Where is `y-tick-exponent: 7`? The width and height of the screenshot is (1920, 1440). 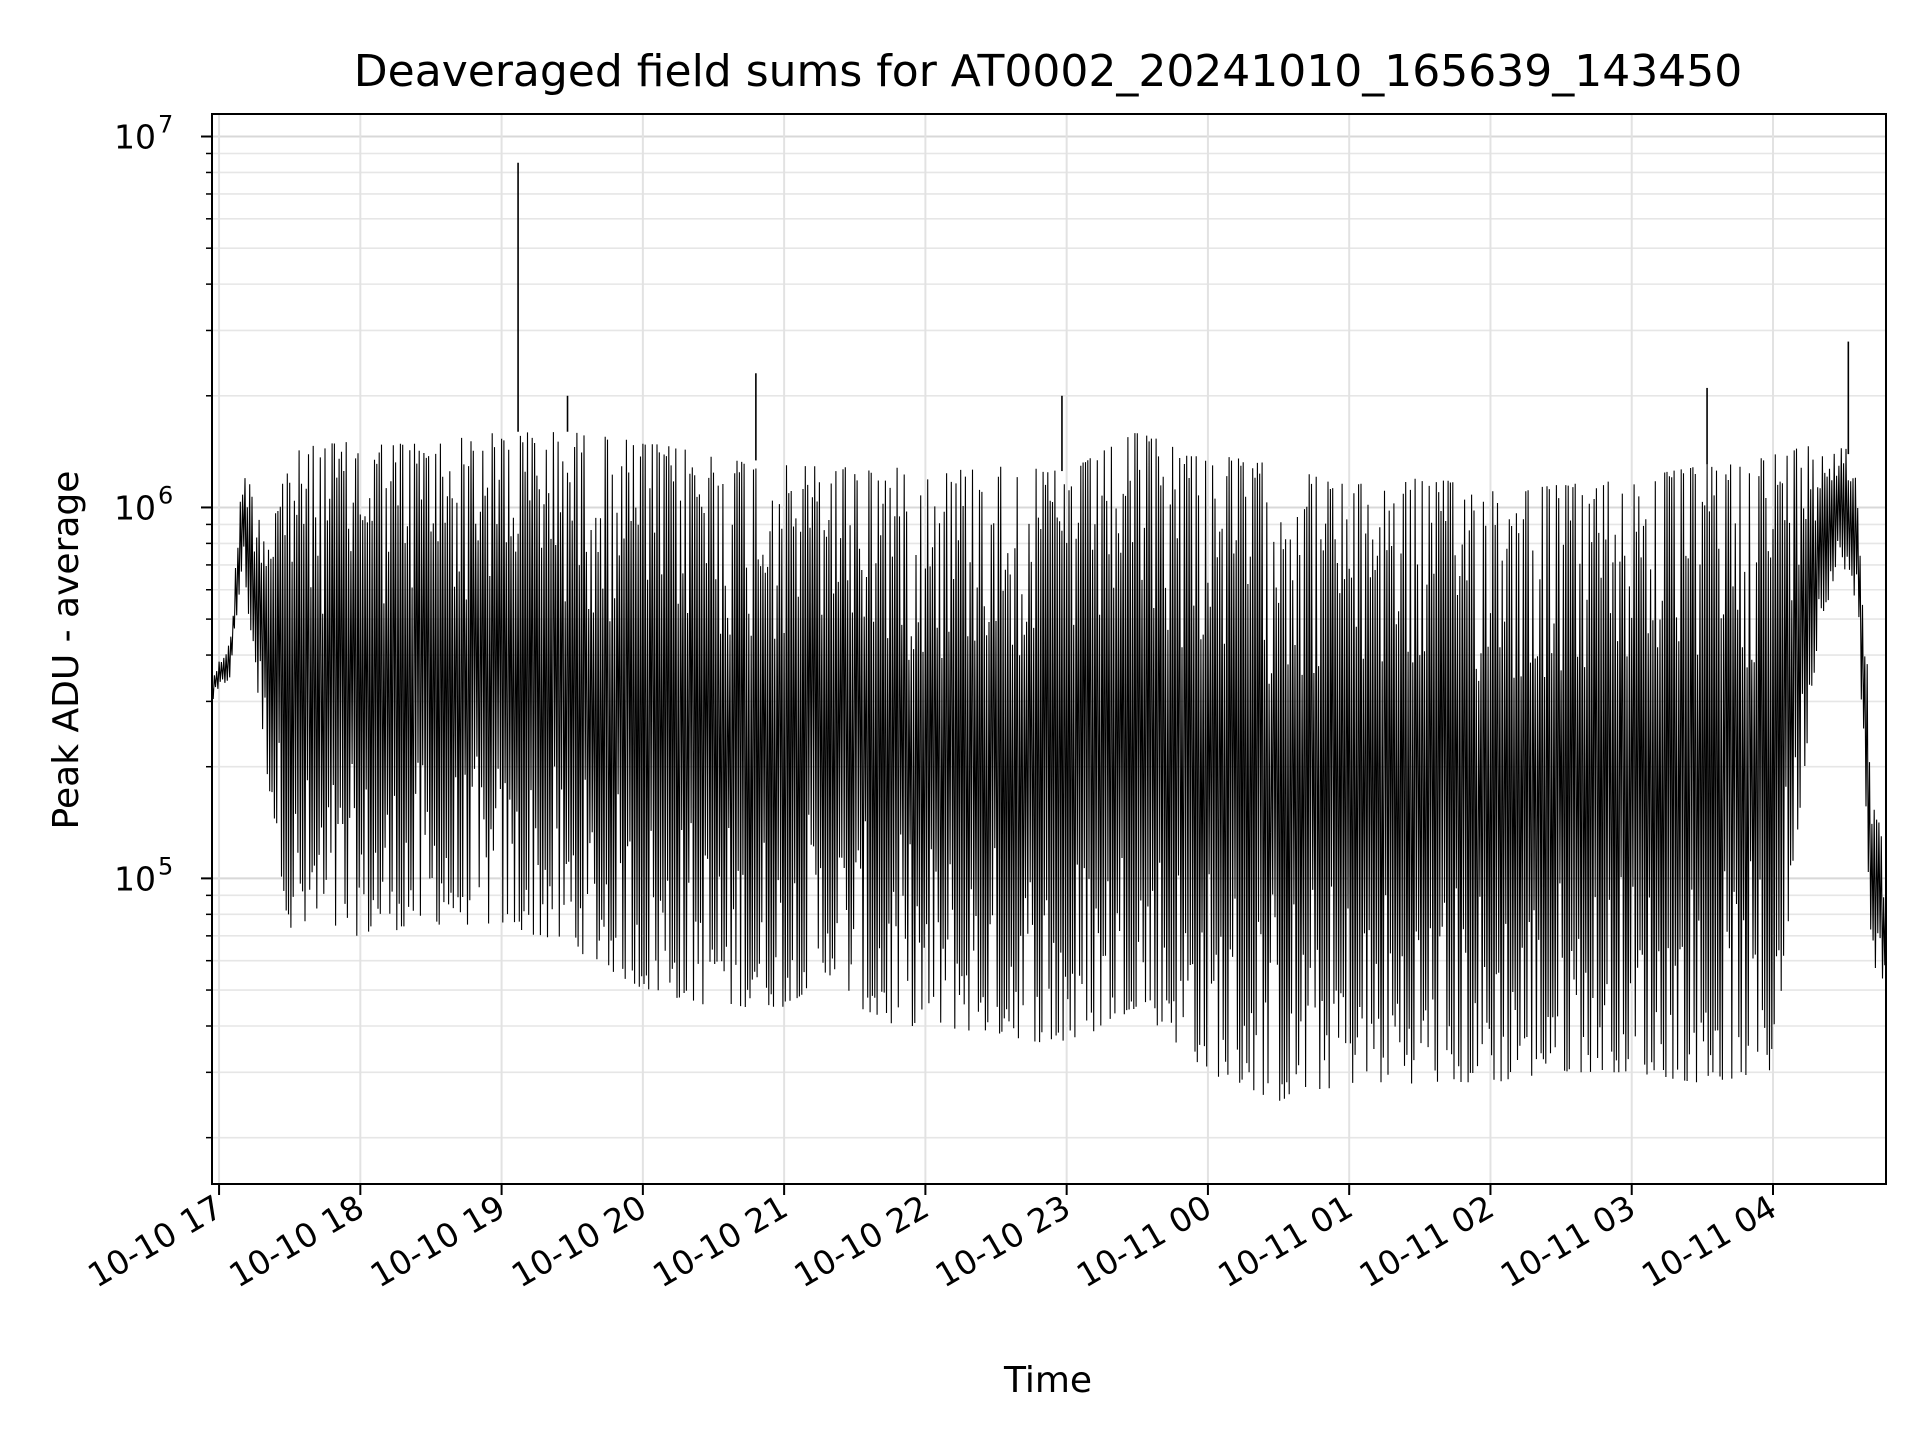 y-tick-exponent: 7 is located at coordinates (165, 125).